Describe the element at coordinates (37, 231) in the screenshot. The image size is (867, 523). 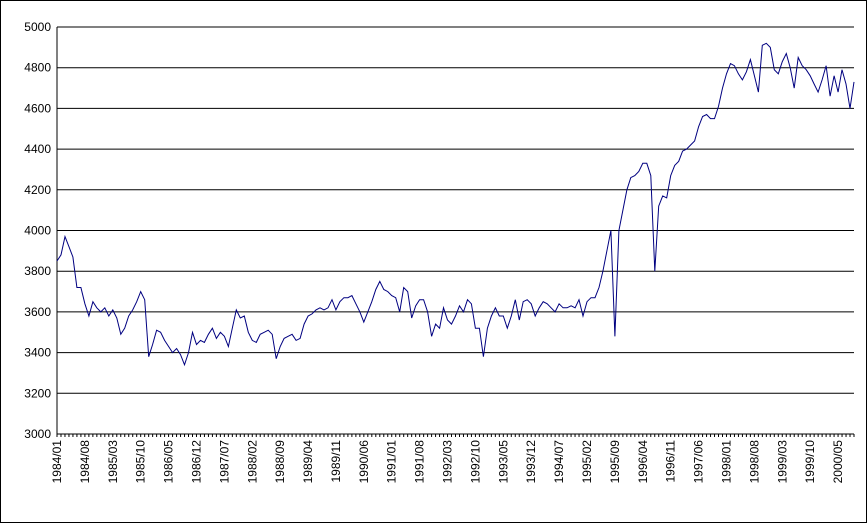
I see `y-tick-label: 4000` at that location.